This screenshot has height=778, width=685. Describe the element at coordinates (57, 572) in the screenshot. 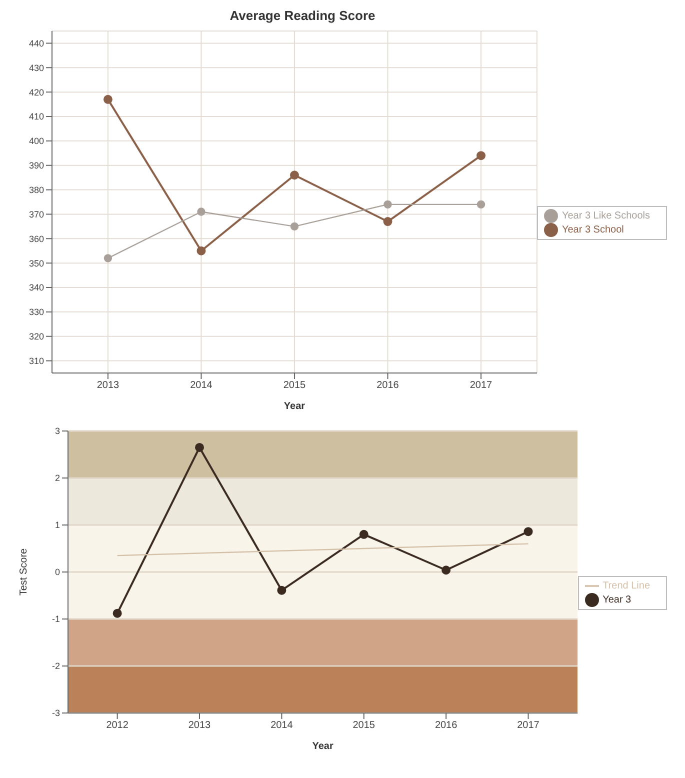

I see `y-tick-label: 0` at that location.